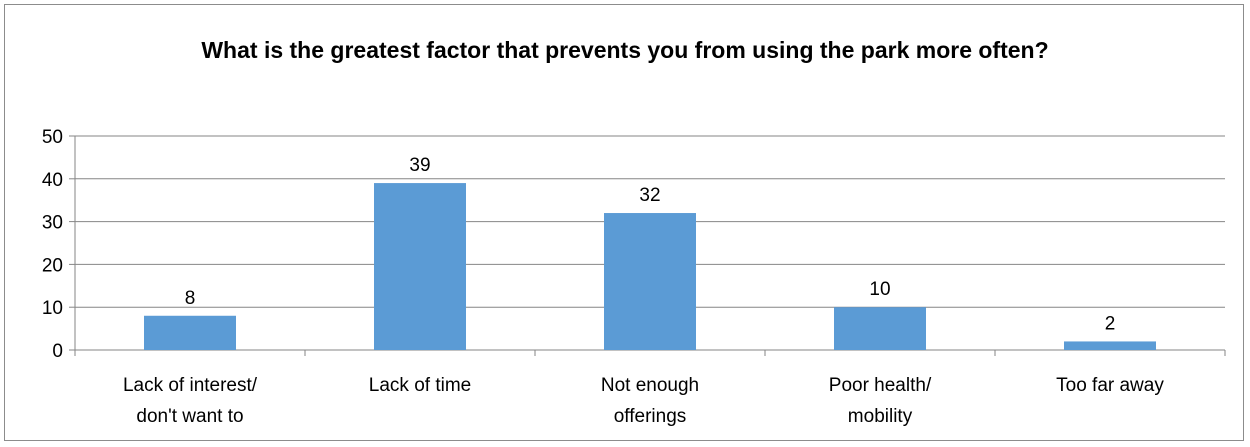  I want to click on data-label: 39, so click(419, 165).